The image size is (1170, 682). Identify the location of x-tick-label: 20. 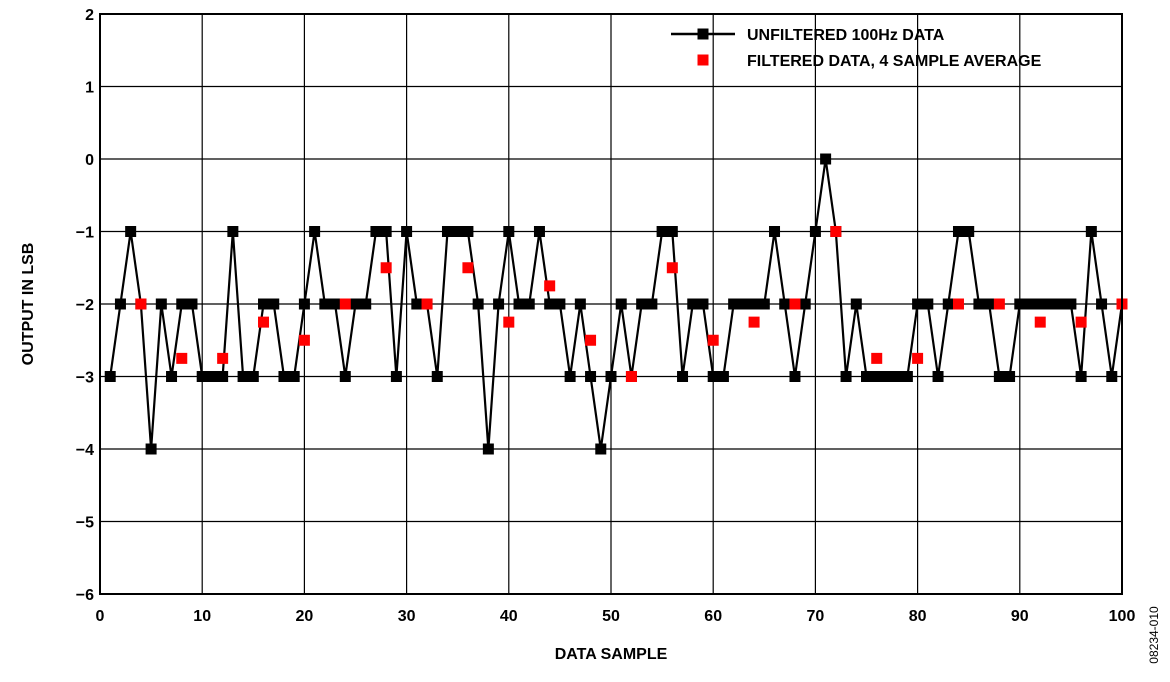
(305, 616).